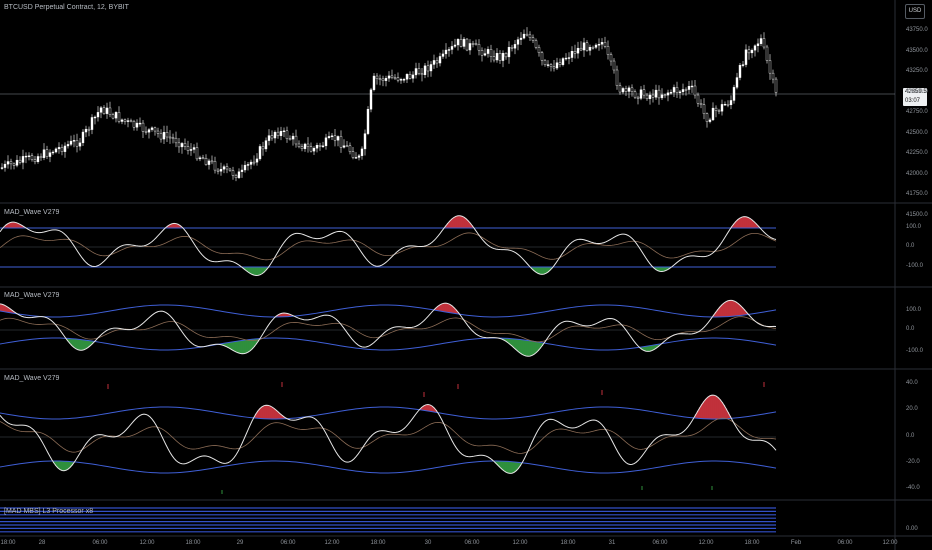  Describe the element at coordinates (388, 467) in the screenshot. I see `panel-3-lower-band` at that location.